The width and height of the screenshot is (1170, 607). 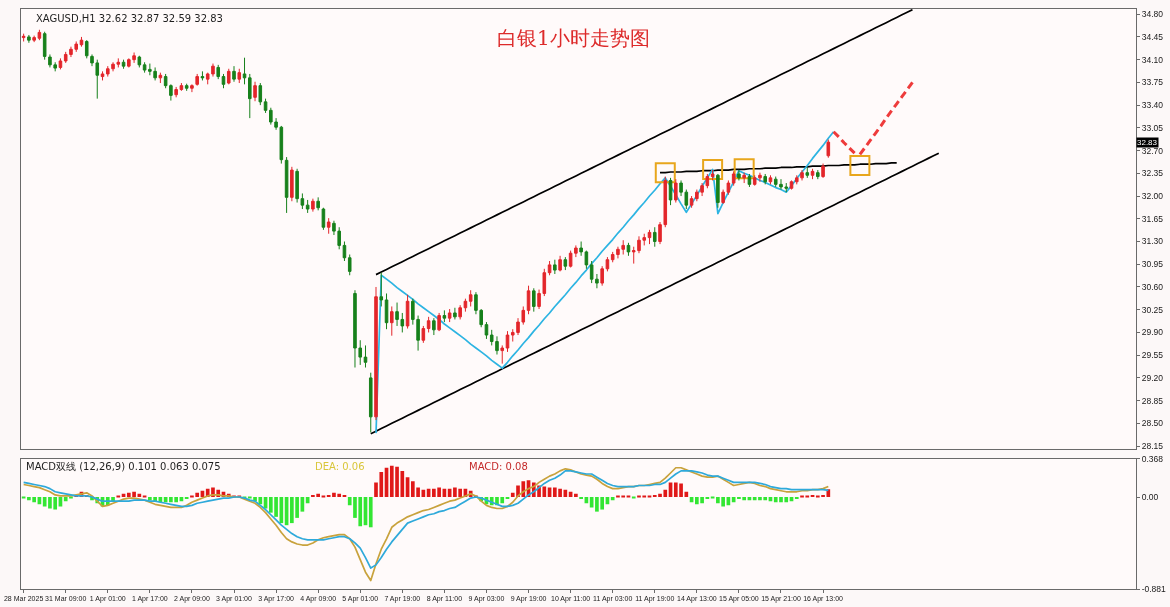 I want to click on annotation: MACD: 0.08, so click(x=498, y=466).